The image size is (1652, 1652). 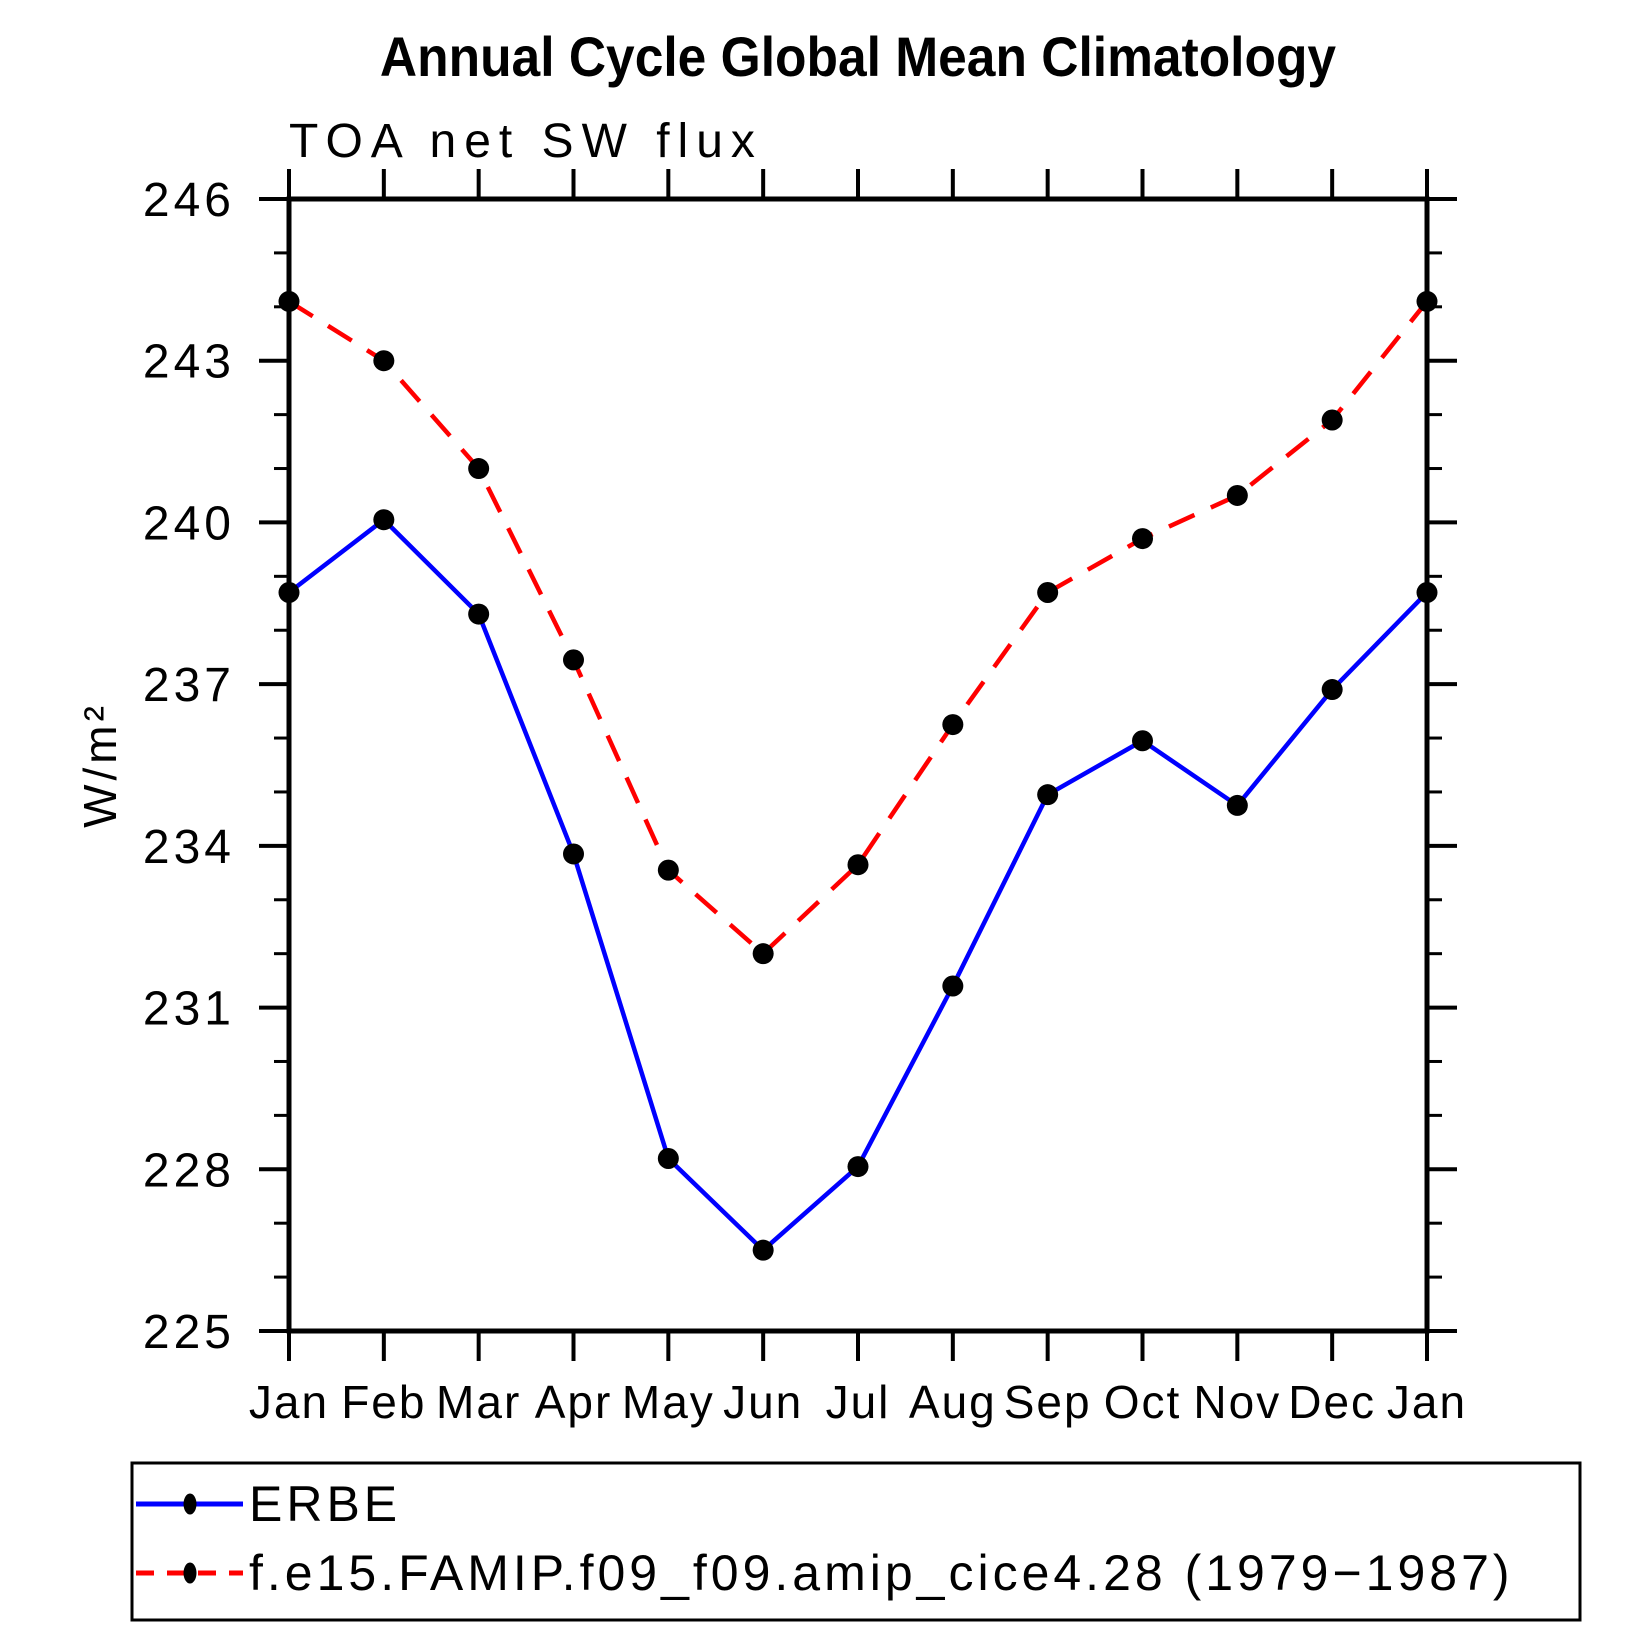 What do you see at coordinates (189, 847) in the screenshot?
I see `y-tick-label: 234` at bounding box center [189, 847].